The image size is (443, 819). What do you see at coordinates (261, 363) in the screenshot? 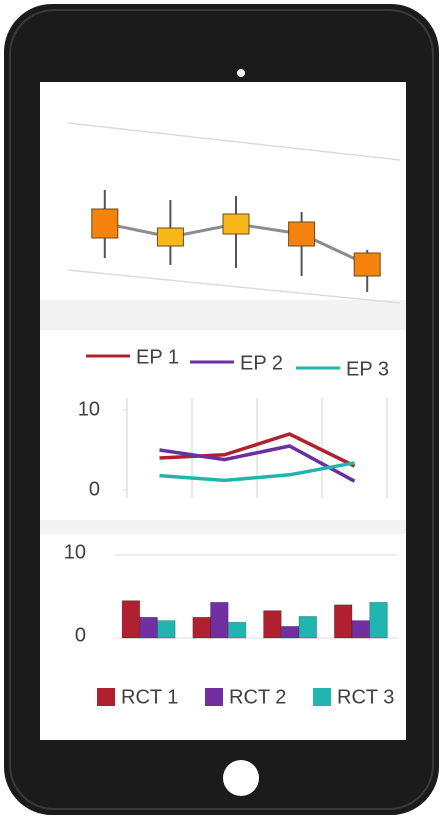
I see `legend-label: EP 2` at bounding box center [261, 363].